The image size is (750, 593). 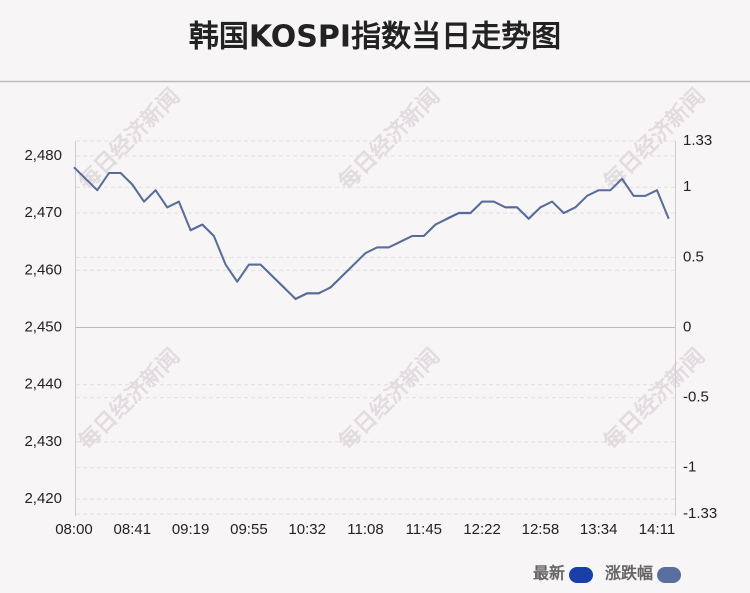 What do you see at coordinates (43, 498) in the screenshot?
I see `y-tick-label: 2,420` at bounding box center [43, 498].